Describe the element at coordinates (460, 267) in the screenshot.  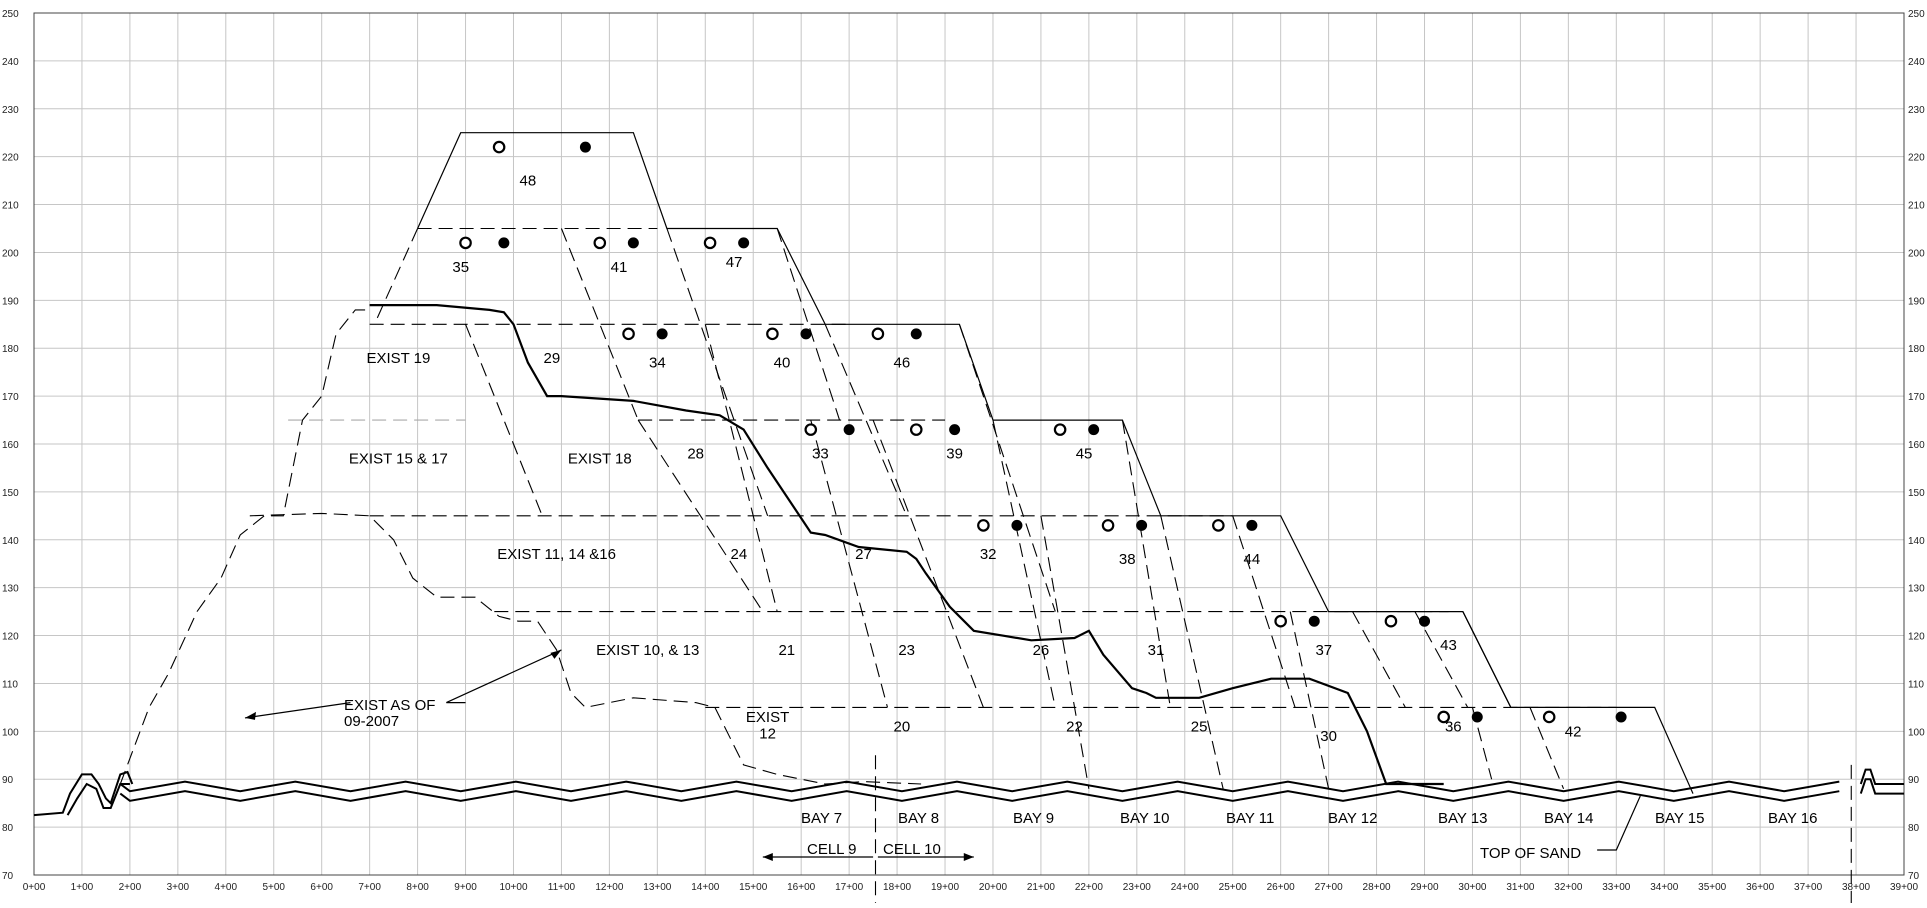
I see `cell-label: 35` at that location.